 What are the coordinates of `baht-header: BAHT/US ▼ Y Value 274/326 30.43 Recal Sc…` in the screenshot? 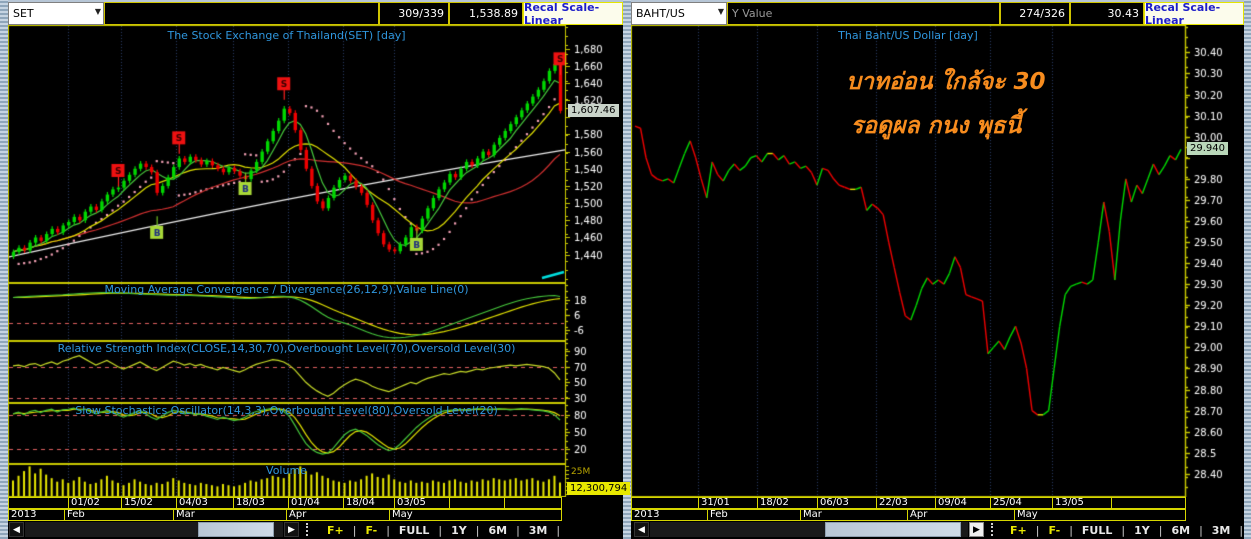 It's located at (937, 14).